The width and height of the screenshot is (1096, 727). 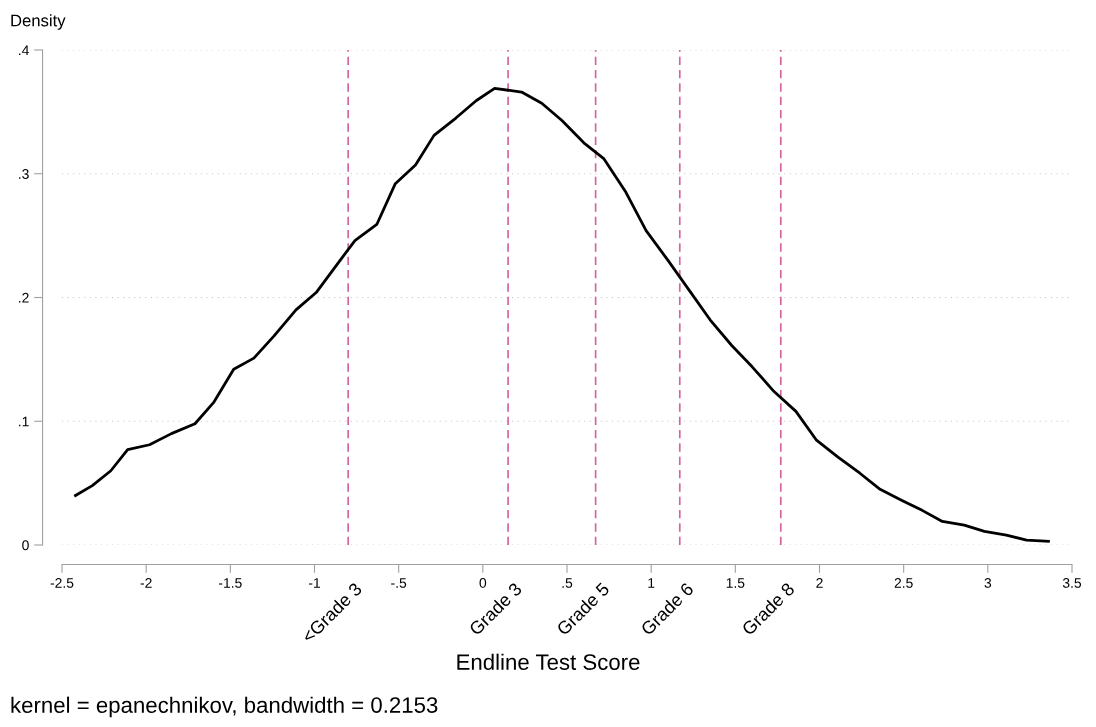 What do you see at coordinates (24, 421) in the screenshot?
I see `y-tick-label: .1` at bounding box center [24, 421].